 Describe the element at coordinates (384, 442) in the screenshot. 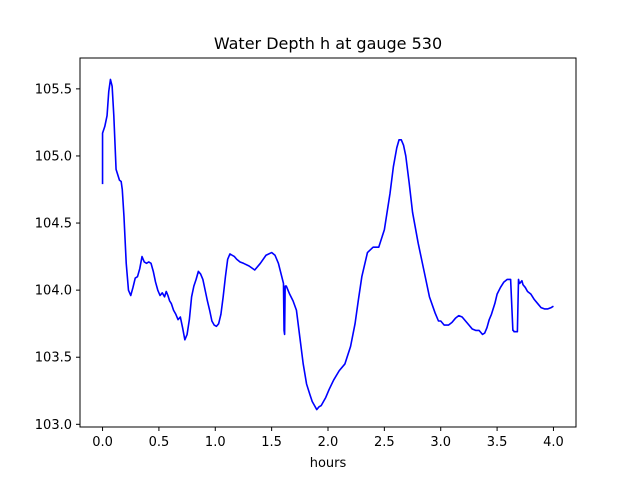

I see `x-tick-label: 2.5` at that location.